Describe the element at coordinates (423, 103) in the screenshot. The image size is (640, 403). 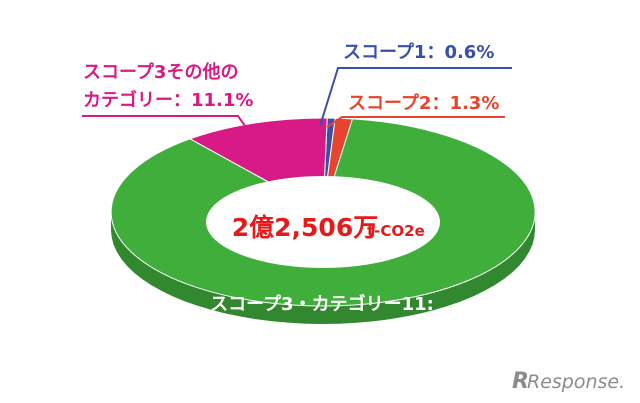
I see `slice-label-scope2: スコープ2：1.3%` at that location.